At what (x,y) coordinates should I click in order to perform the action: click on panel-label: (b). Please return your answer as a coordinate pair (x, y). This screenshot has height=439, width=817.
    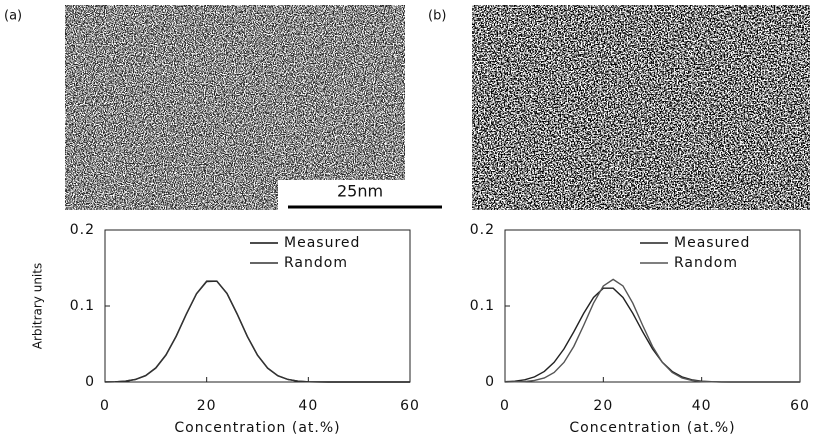
    Looking at the image, I should click on (437, 16).